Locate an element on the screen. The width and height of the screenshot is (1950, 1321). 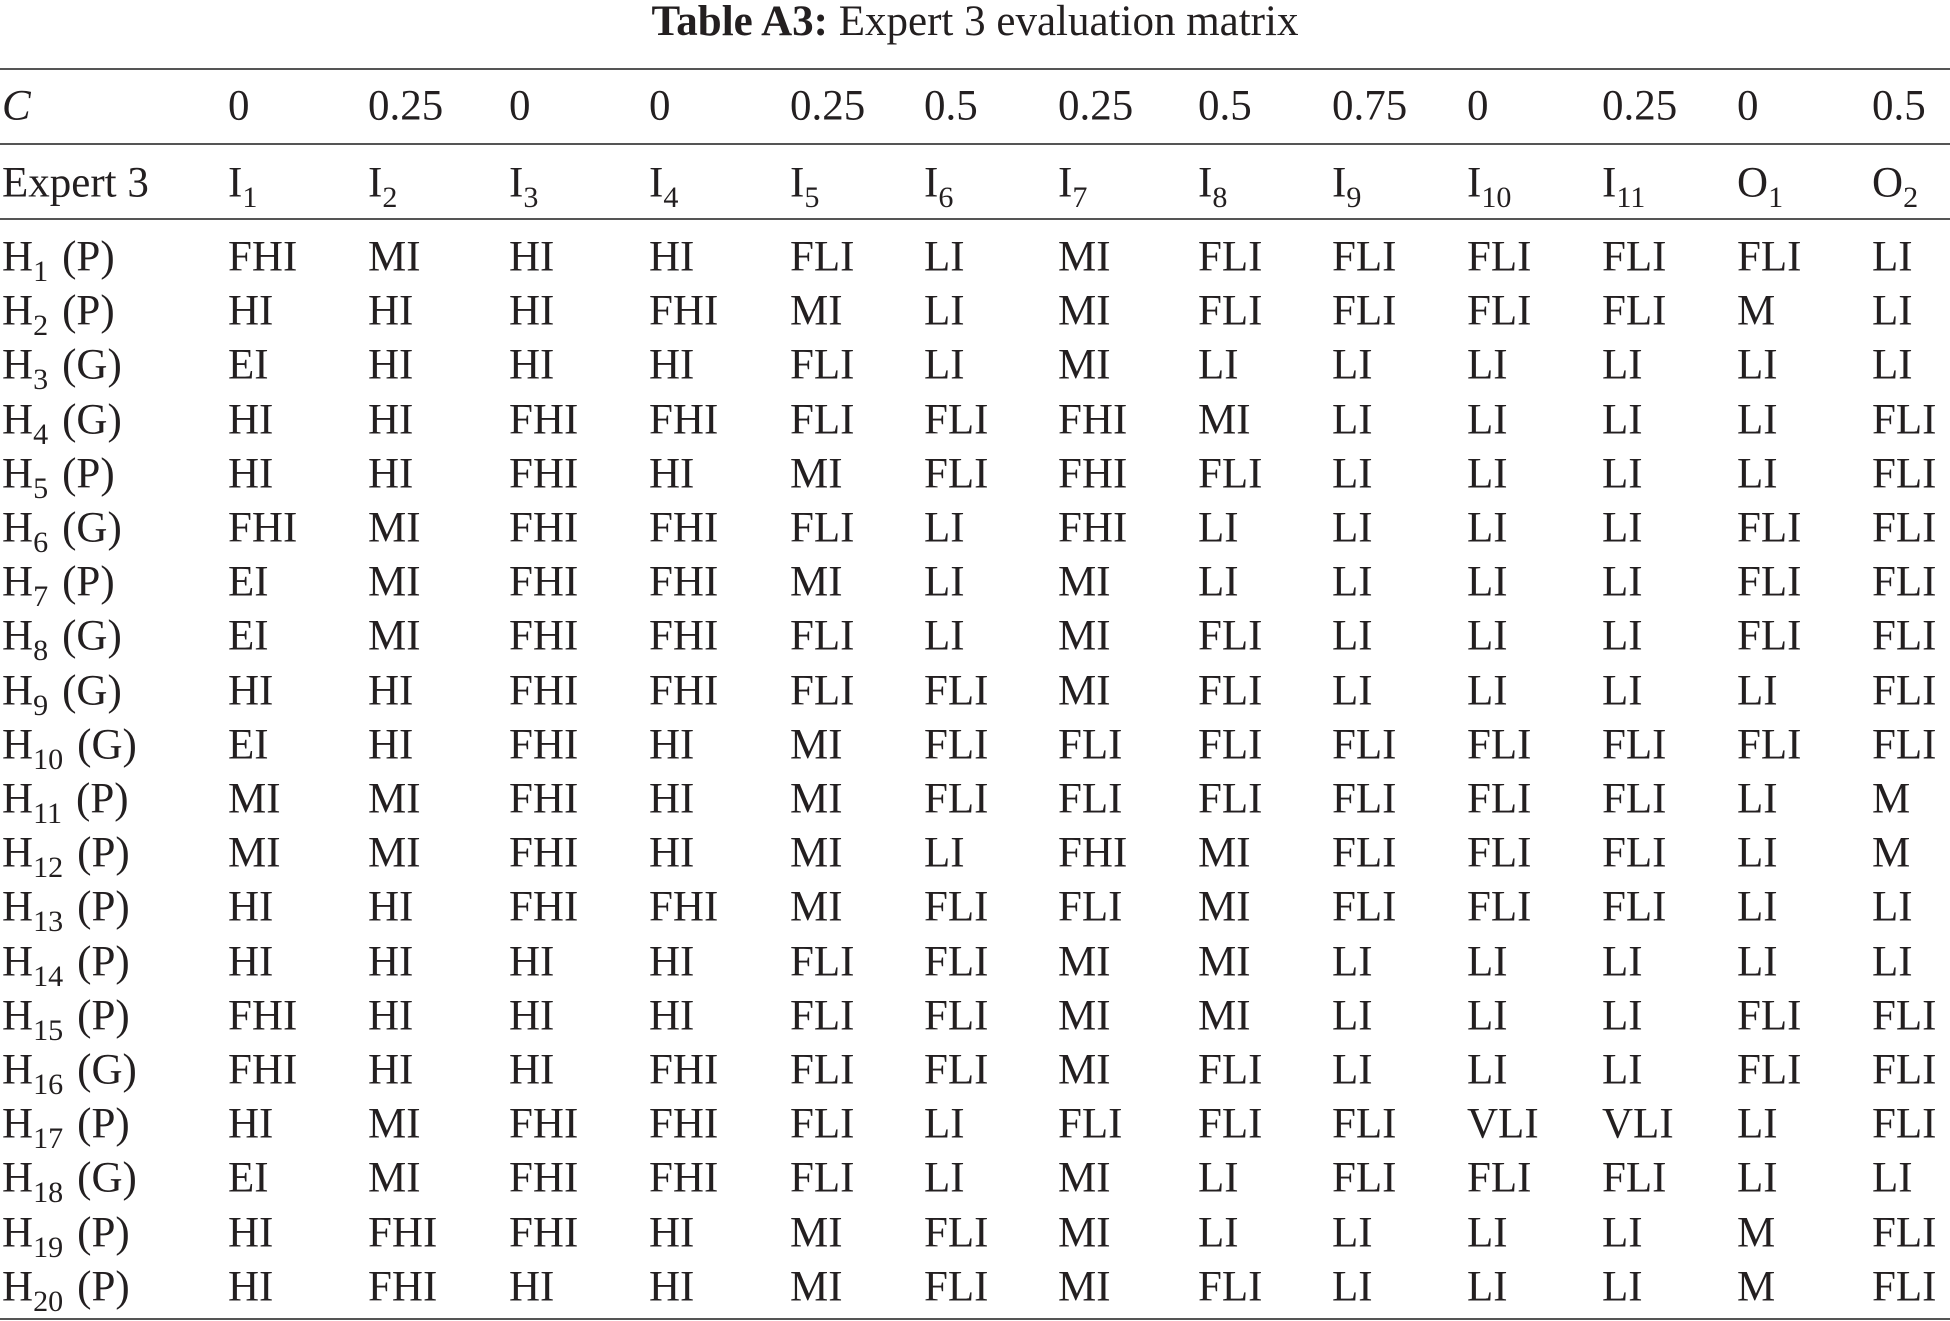
row-label: H8 (G) is located at coordinates (62, 640).